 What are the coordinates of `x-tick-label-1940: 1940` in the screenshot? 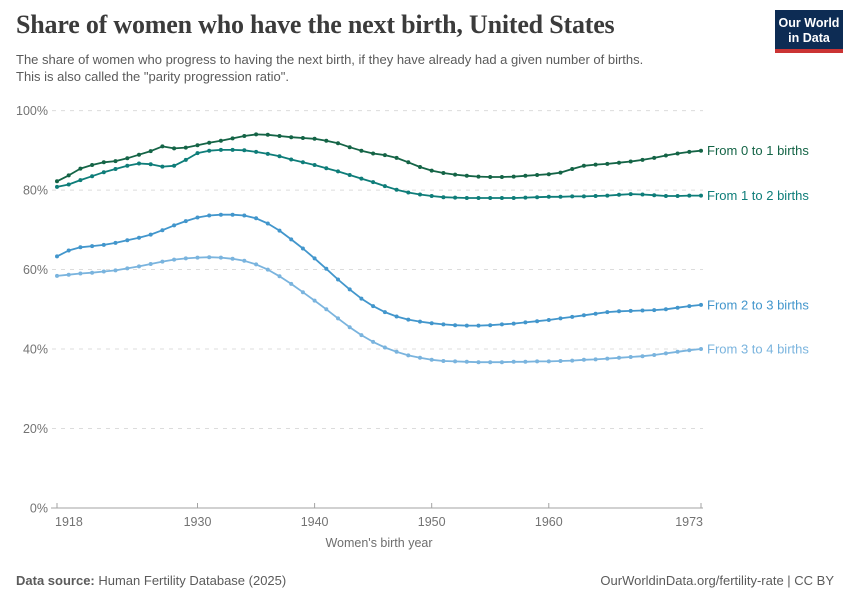 It's located at (315, 522).